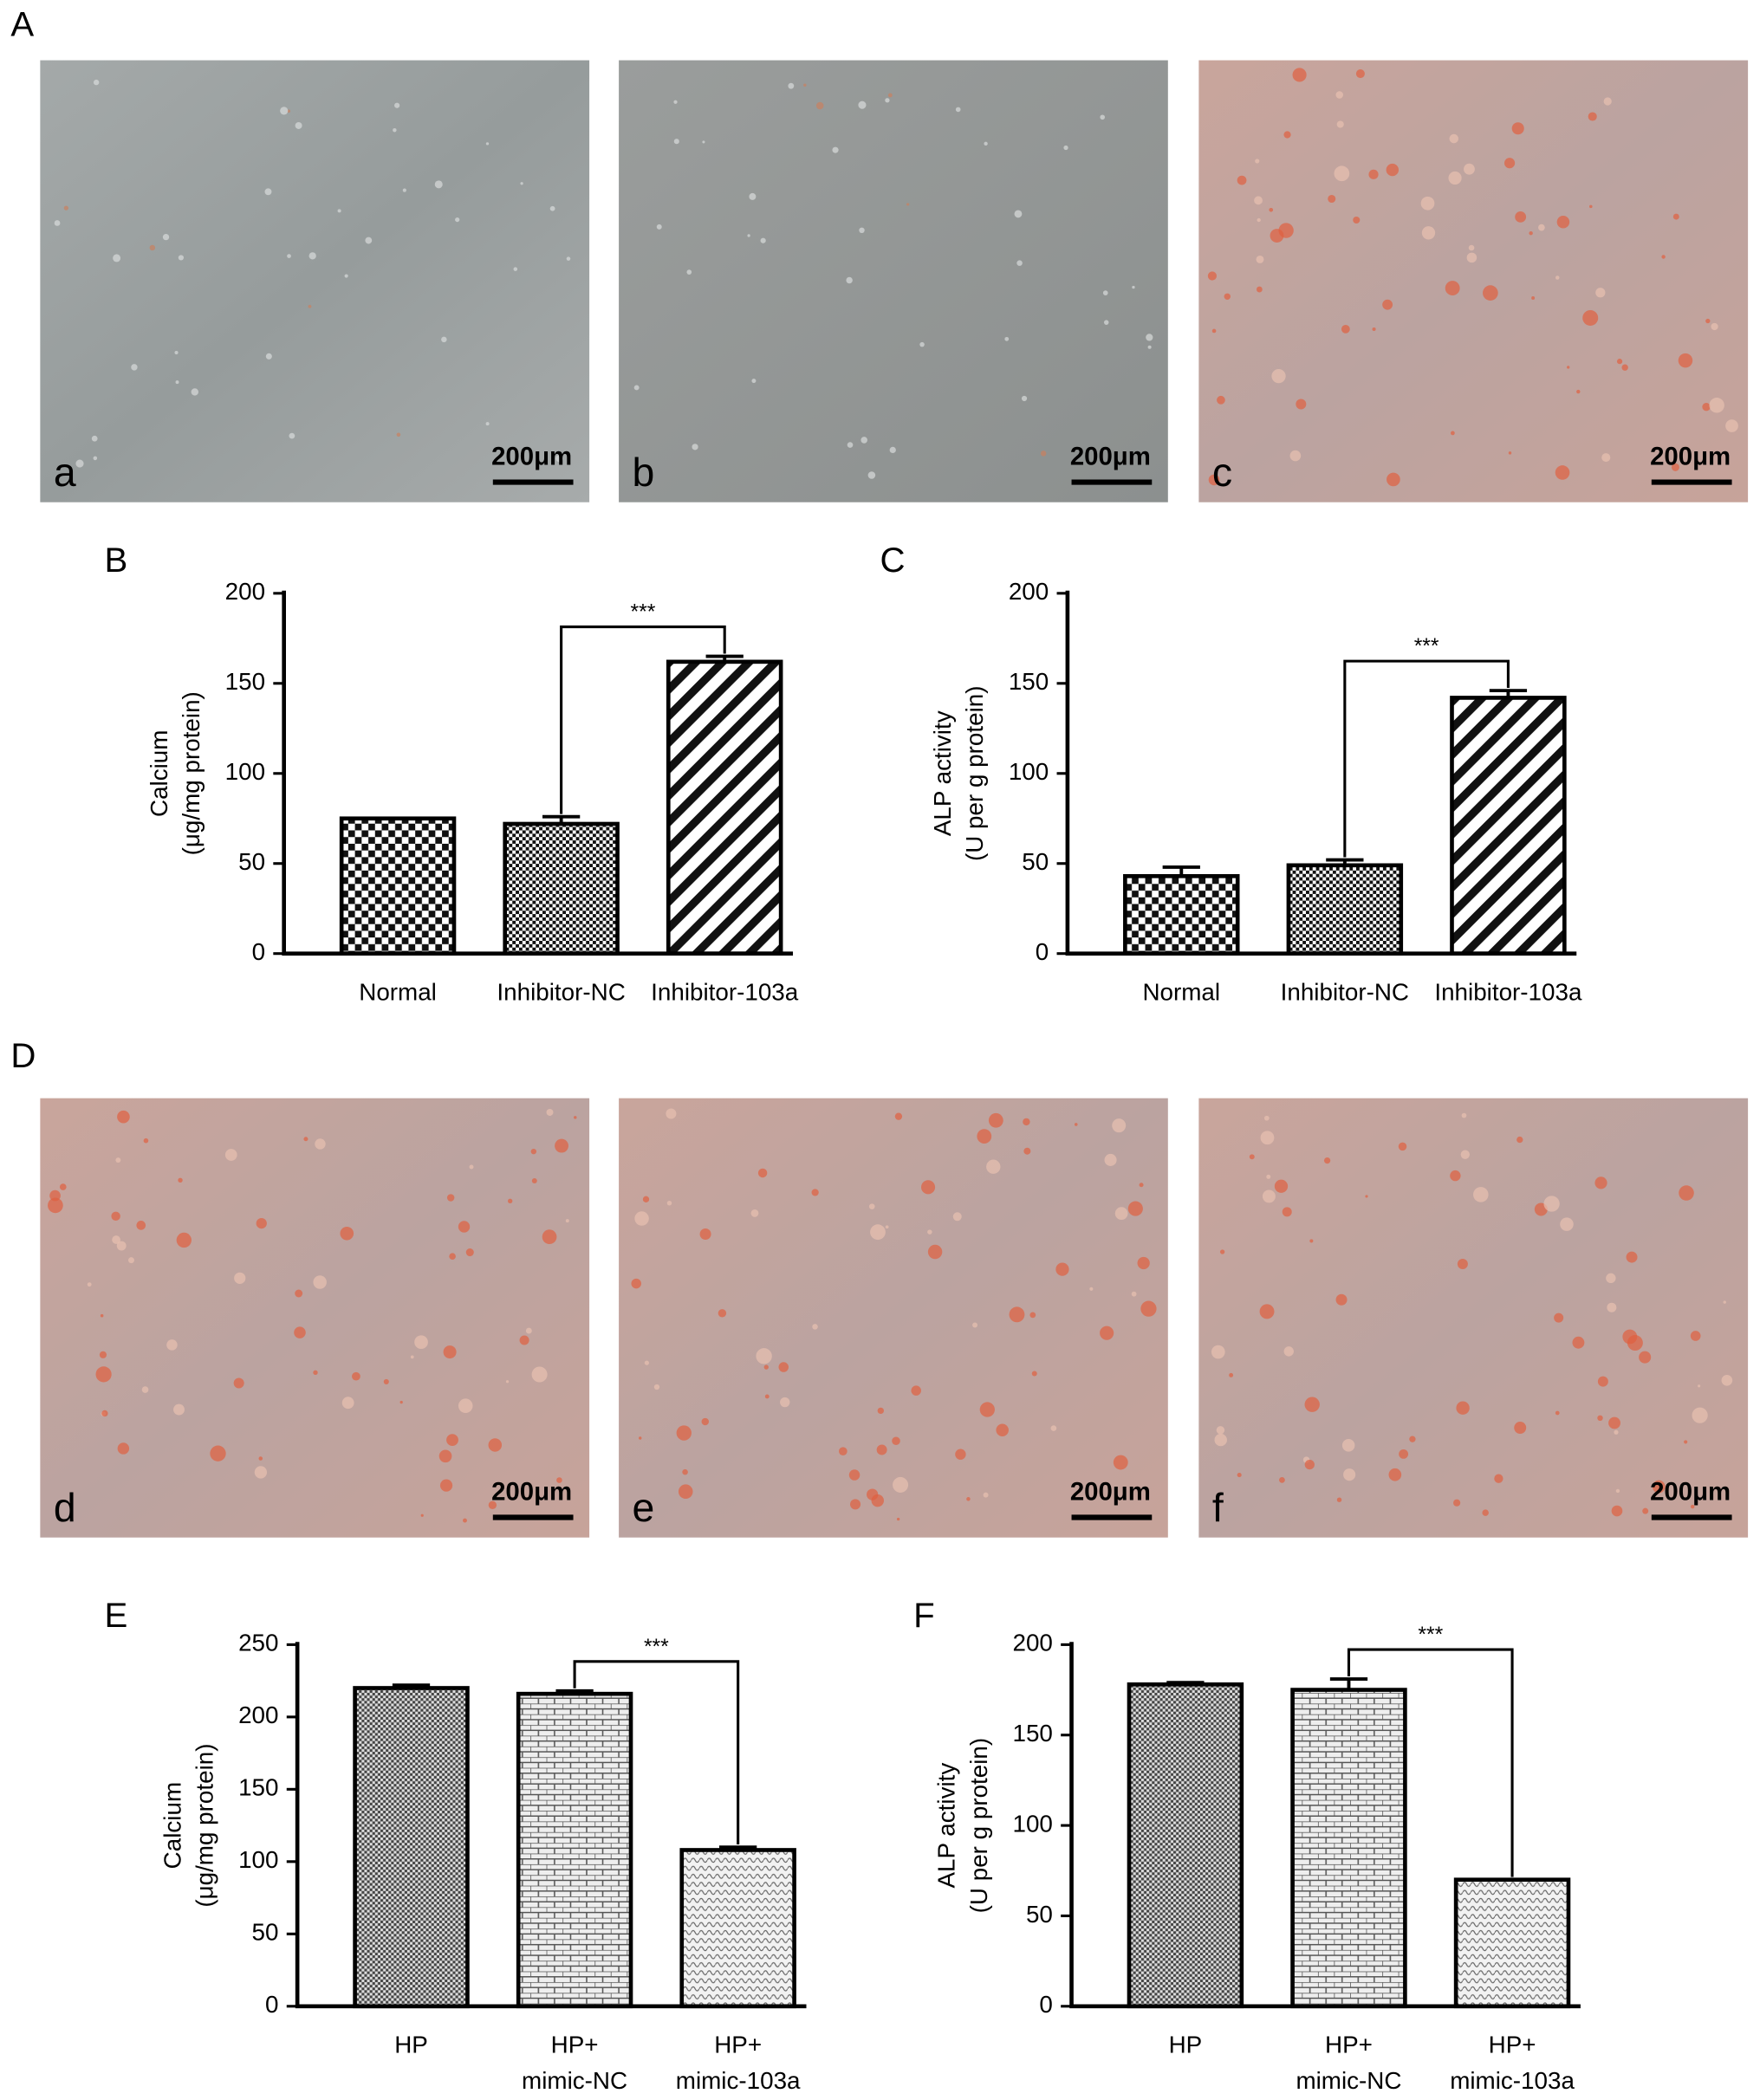 The width and height of the screenshot is (1760, 2100). What do you see at coordinates (924, 1615) in the screenshot?
I see `panel-label: F` at bounding box center [924, 1615].